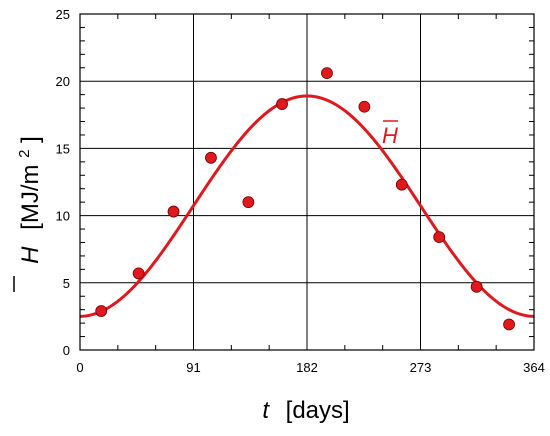  I want to click on y-tick-label: 25, so click(63, 14).